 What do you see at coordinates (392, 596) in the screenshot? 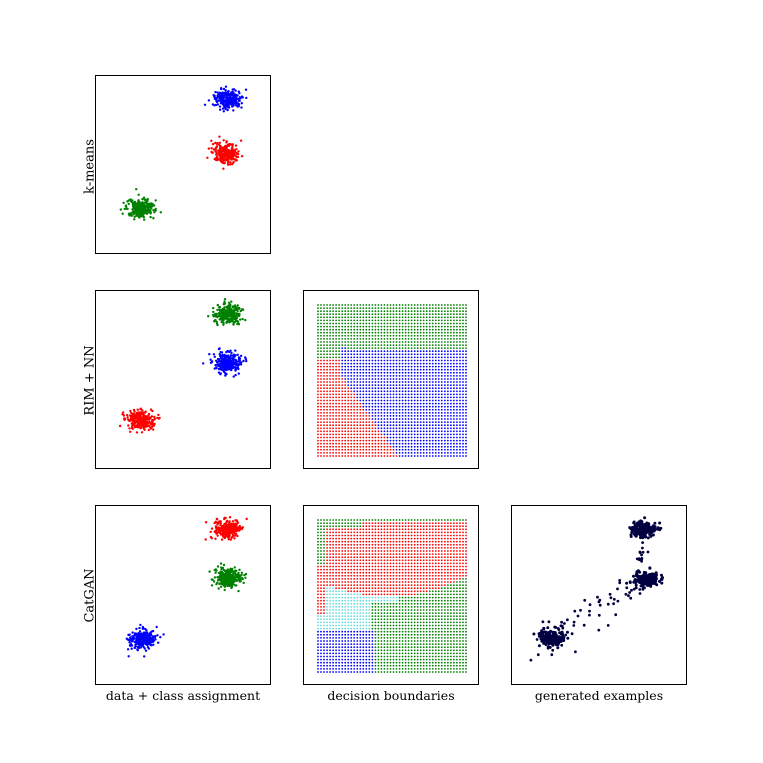
I see `catgan-decision-boundary-plot` at bounding box center [392, 596].